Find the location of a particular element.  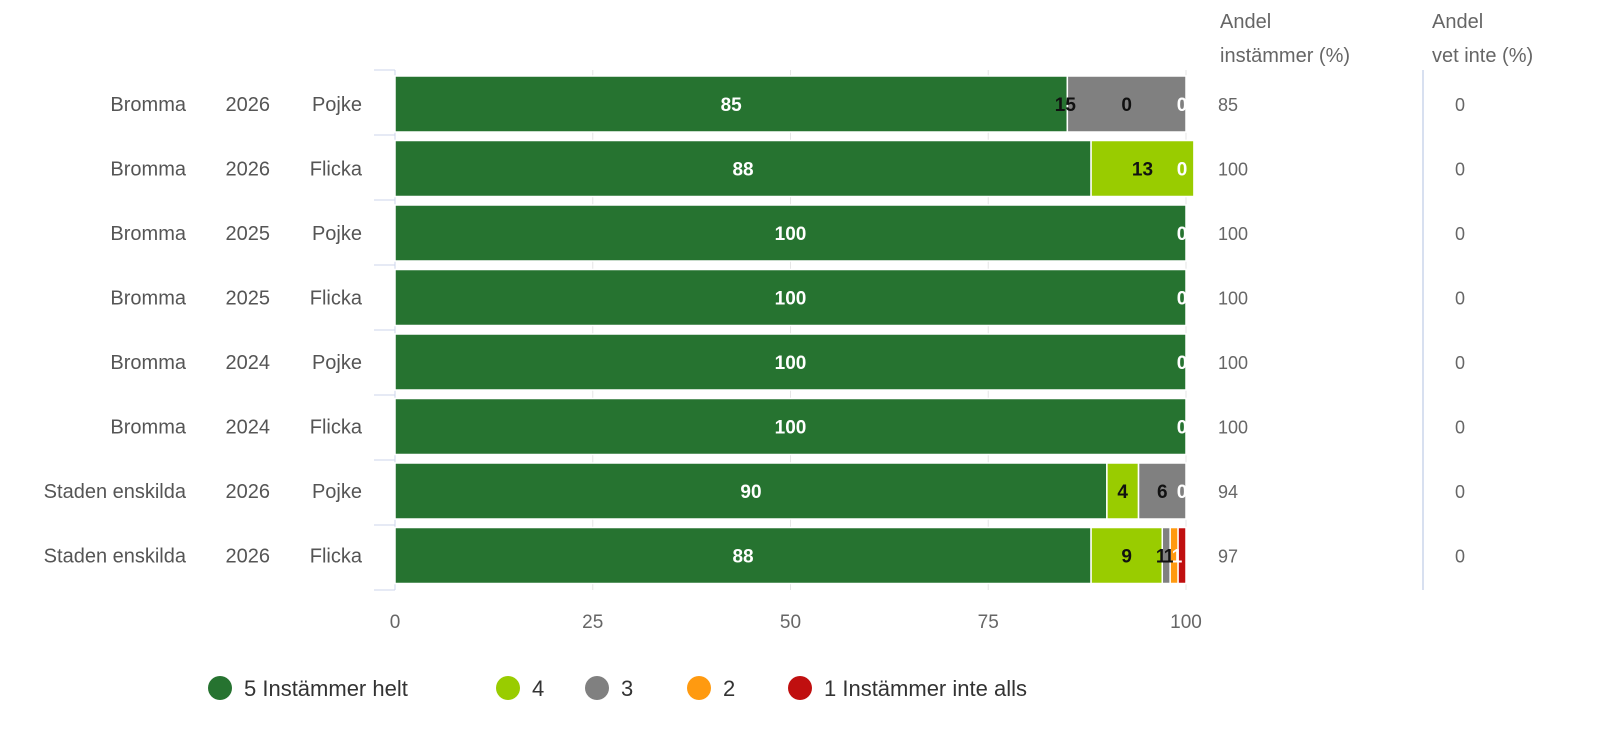

value-axis: 0 25 50 75 100 is located at coordinates (796, 622).